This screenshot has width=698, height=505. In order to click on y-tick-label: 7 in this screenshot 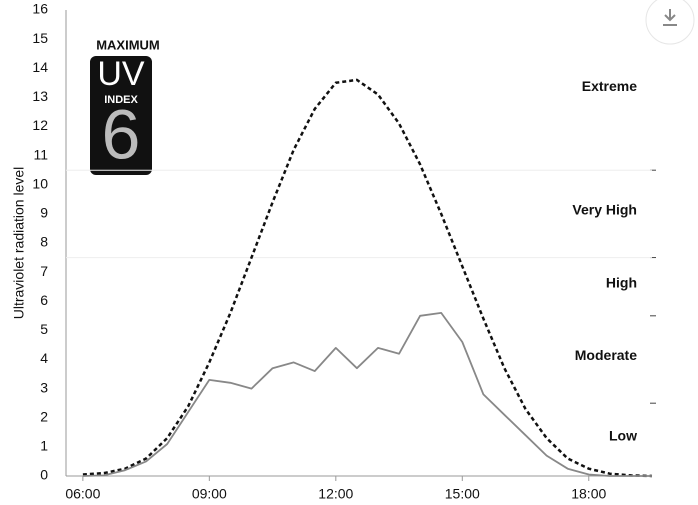, I will do `click(44, 271)`.